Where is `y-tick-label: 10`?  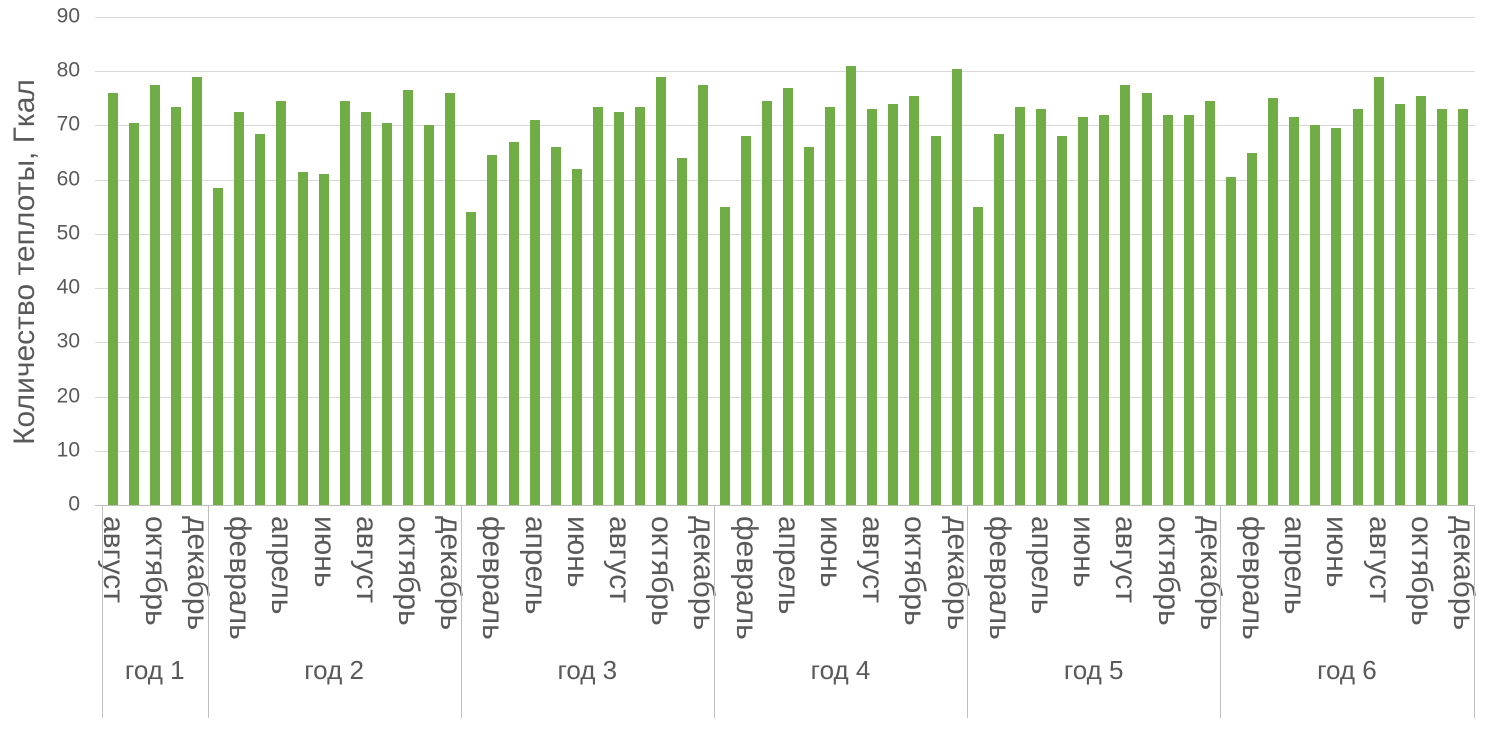 y-tick-label: 10 is located at coordinates (68, 450).